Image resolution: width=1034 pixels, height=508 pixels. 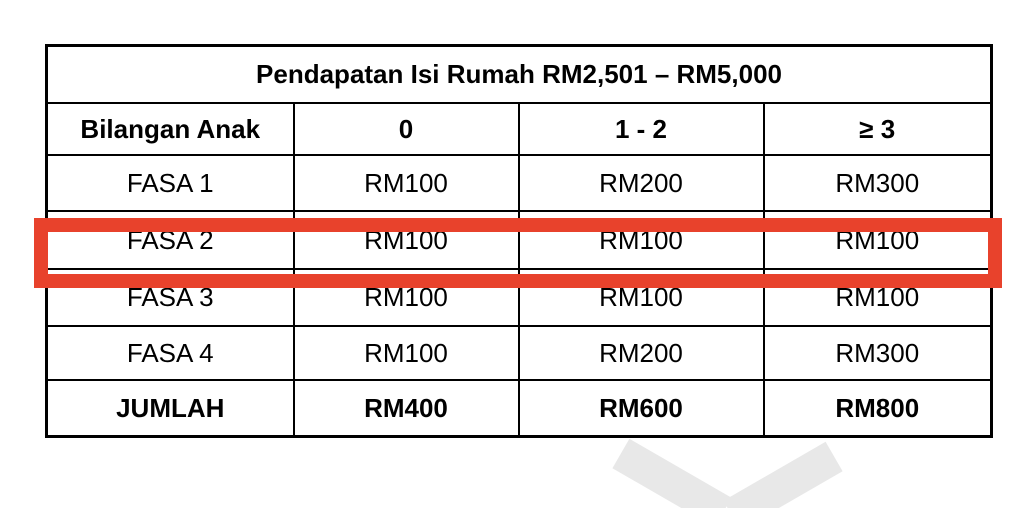 I want to click on table-title: Pendapatan Isi Rumah RM2,501 – RM5,000, so click(x=519, y=74).